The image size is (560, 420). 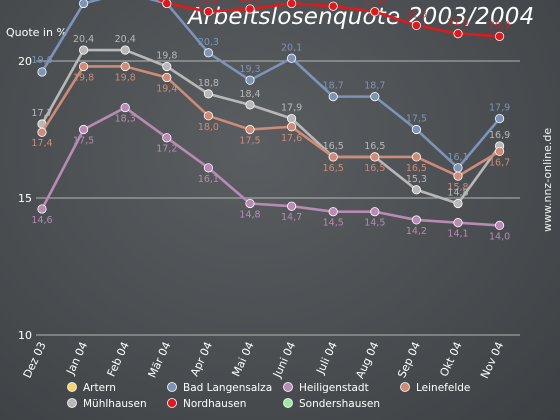 I want to click on data-label: 17,2, so click(x=166, y=149).